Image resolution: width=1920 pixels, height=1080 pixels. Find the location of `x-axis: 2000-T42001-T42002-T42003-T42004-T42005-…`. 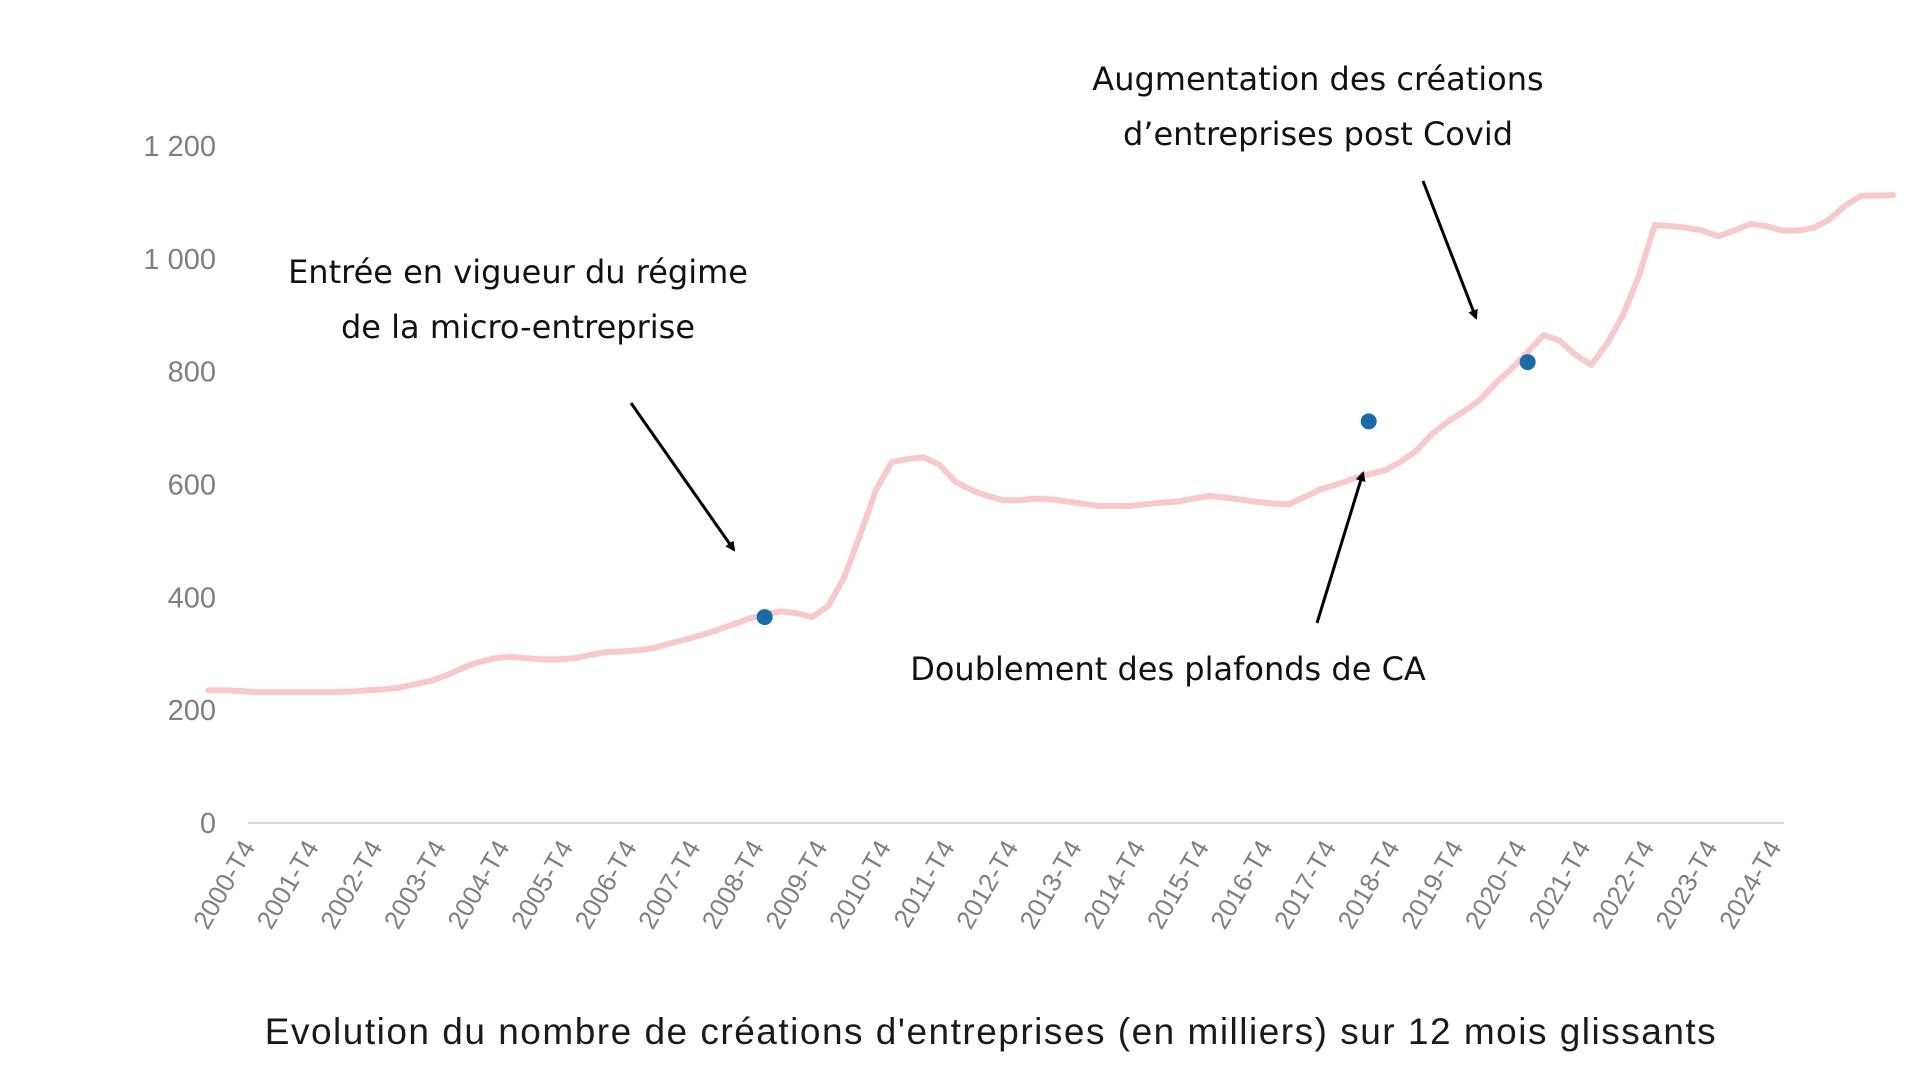

x-axis: 2000-T42001-T42002-T42003-T42004-T42005-… is located at coordinates (987, 878).